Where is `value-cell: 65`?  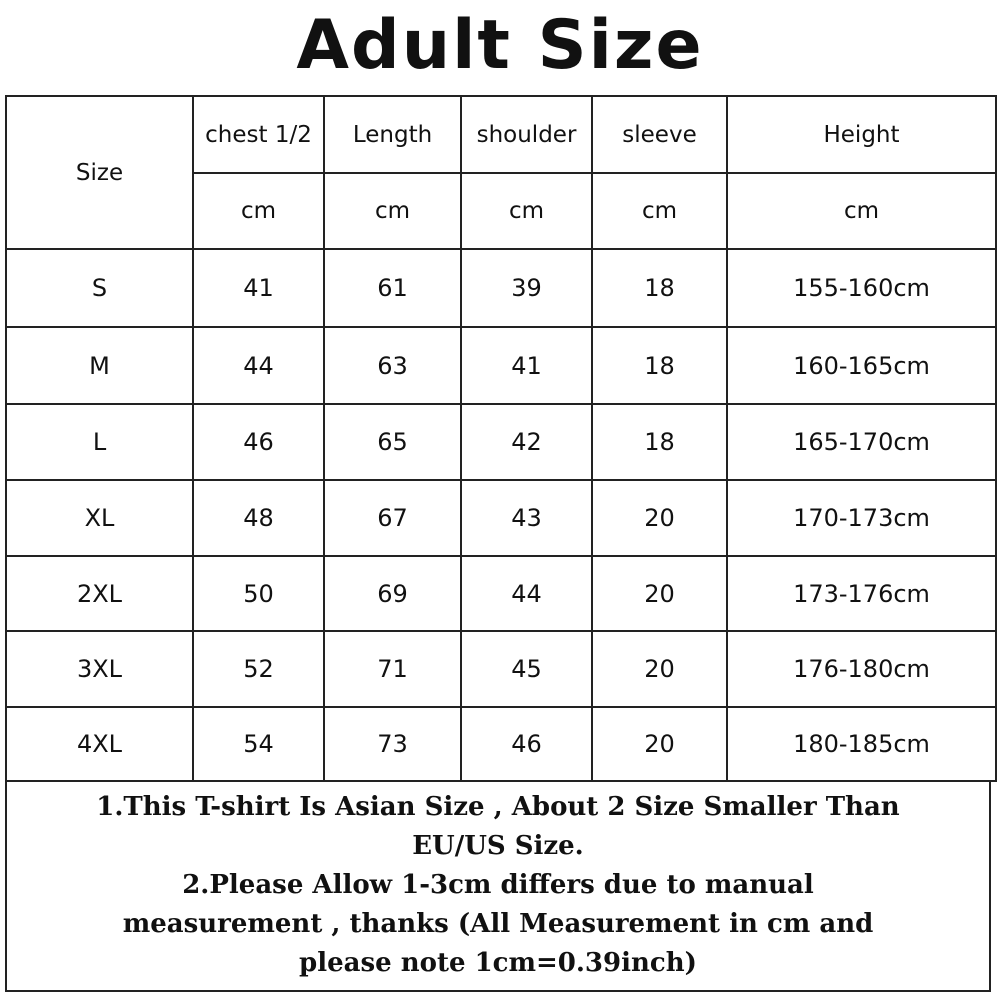 value-cell: 65 is located at coordinates (392, 442).